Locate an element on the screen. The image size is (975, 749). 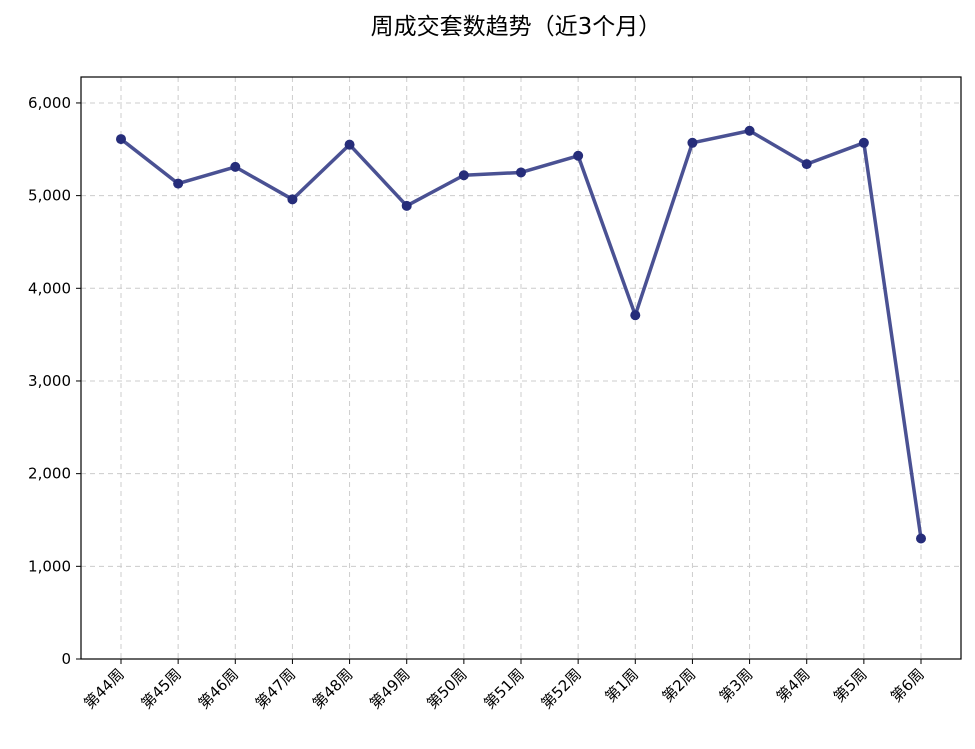
x-tick-label: 第46周 is located at coordinates (218, 688).